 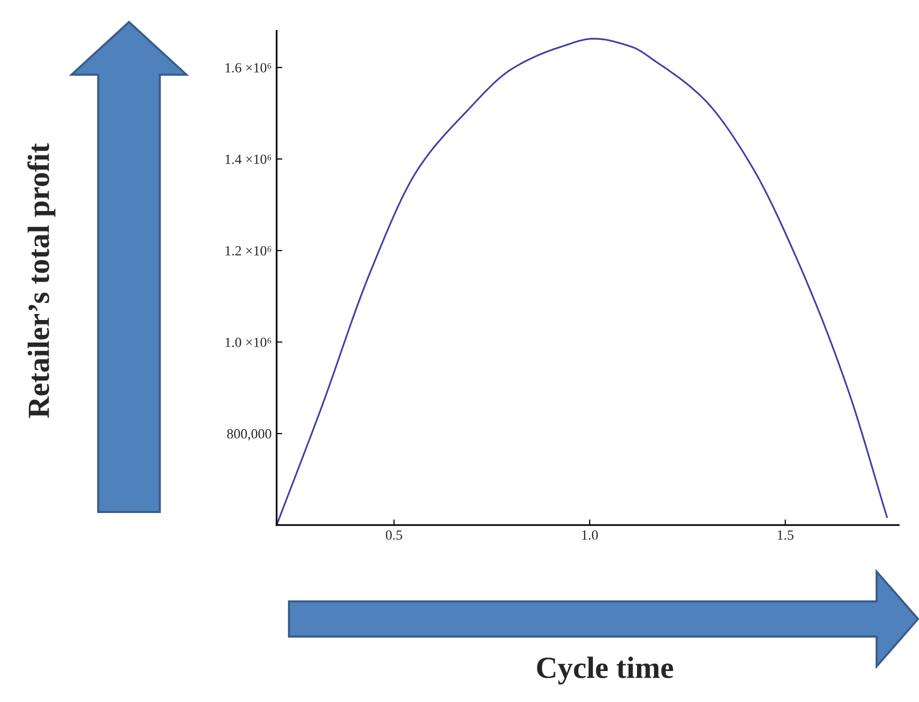 What do you see at coordinates (249, 435) in the screenshot?
I see `y-tick-label: 800,000` at bounding box center [249, 435].